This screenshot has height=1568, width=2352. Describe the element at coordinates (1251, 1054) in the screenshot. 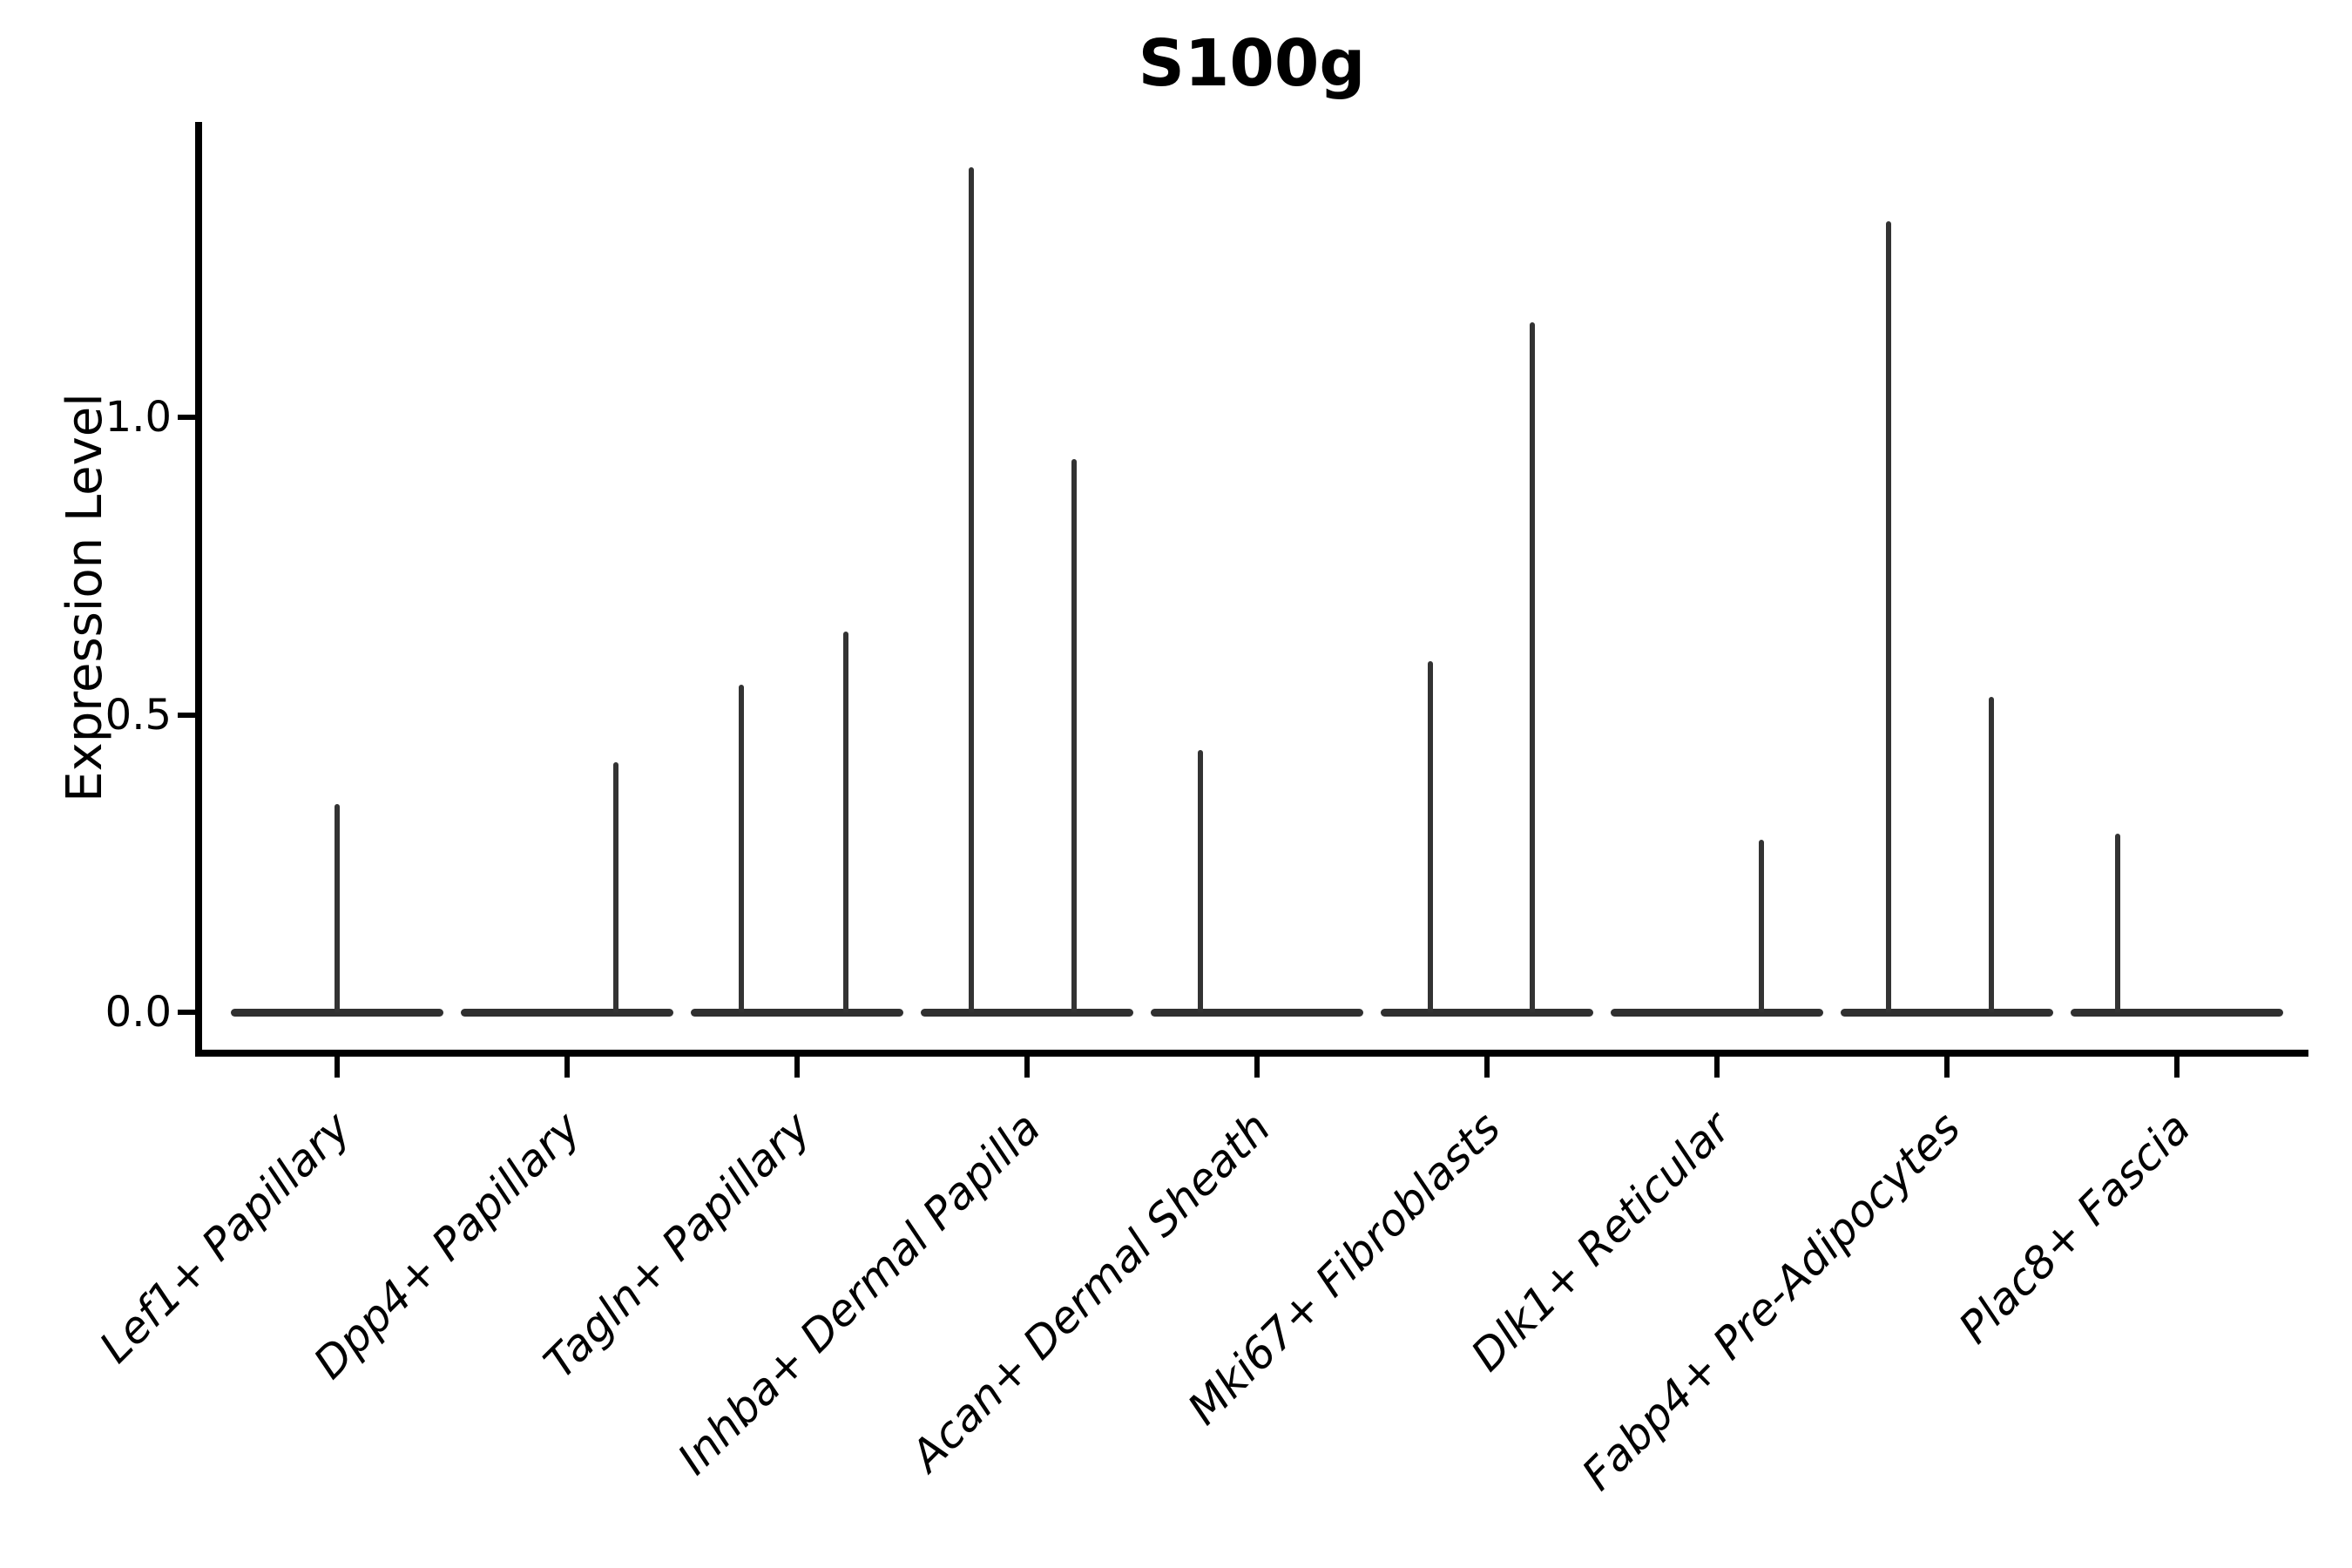

I see `x-axis-spine` at that location.